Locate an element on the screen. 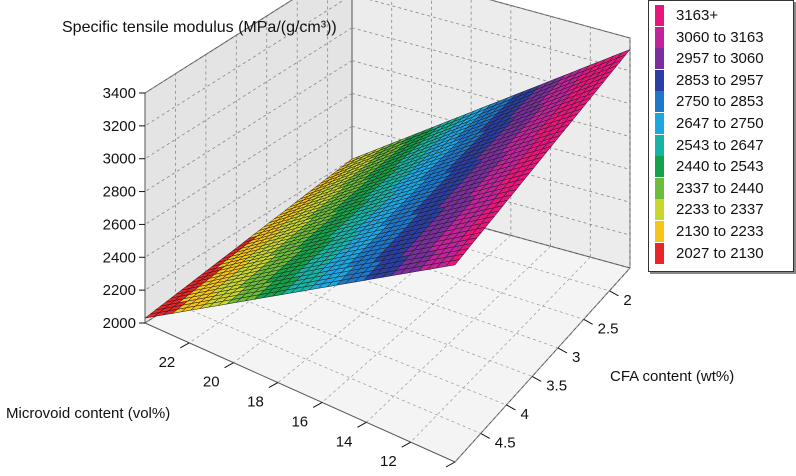 The image size is (796, 476). z-tick-label: 2600 is located at coordinates (119, 224).